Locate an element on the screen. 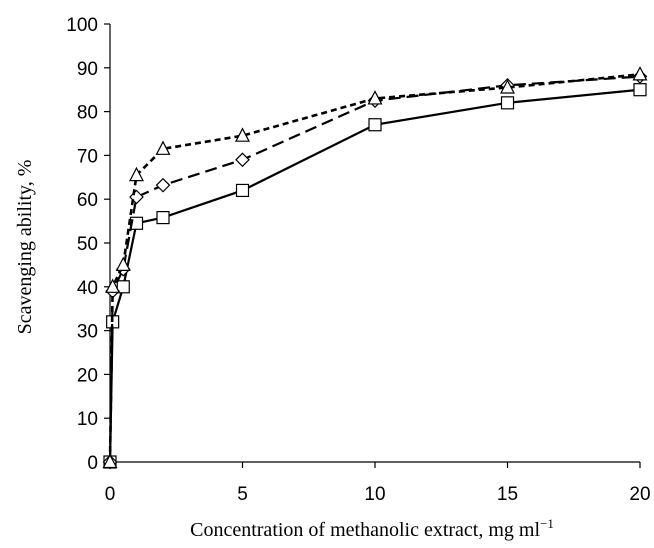 The height and width of the screenshot is (548, 654). y-ticks: 0 10 20 30 40 50 60 70 80 90 100 is located at coordinates (88, 244).